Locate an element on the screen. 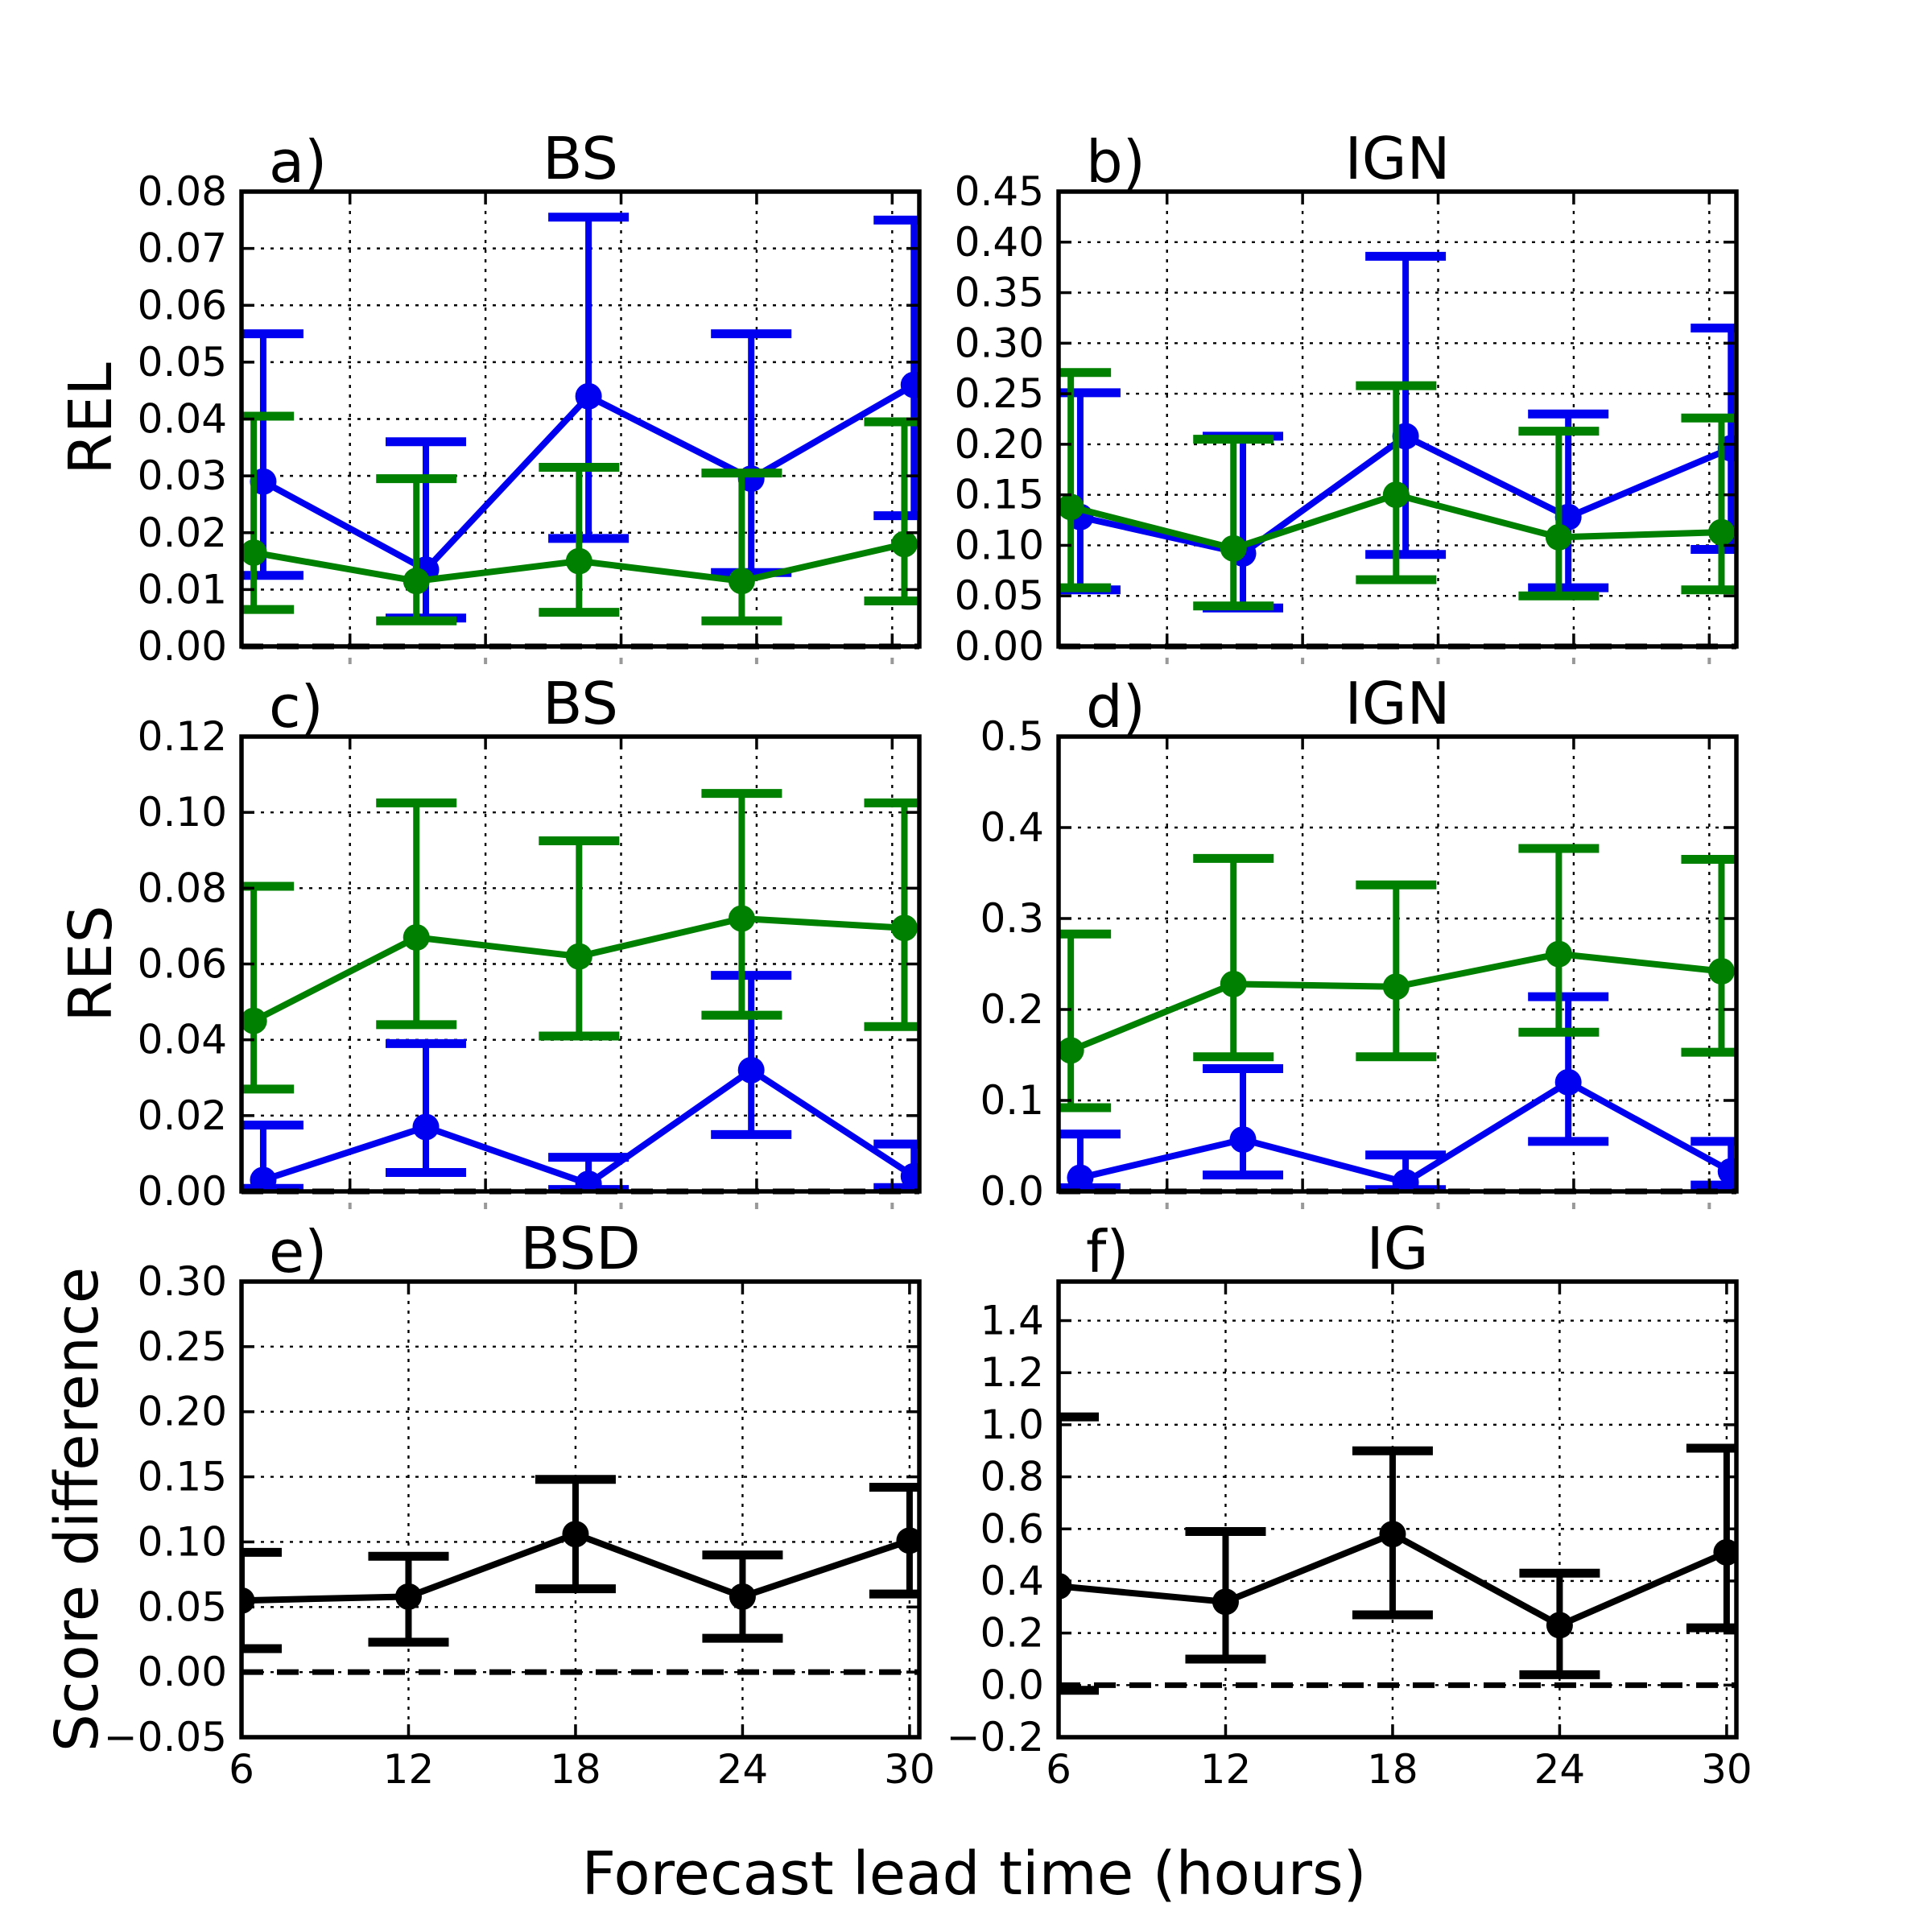 Image resolution: width=1932 pixels, height=1932 pixels. panel-a: 0.00 0.01 0.02 0.03 0.04 0.05 0.06 0.07 0.08 a) BS is located at coordinates (530, 397).